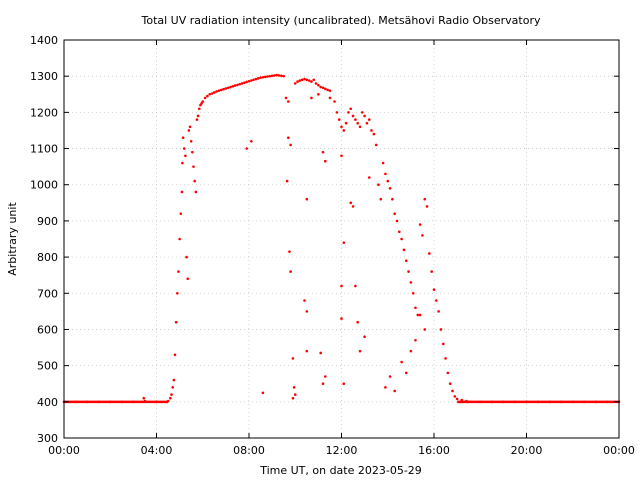  What do you see at coordinates (434, 450) in the screenshot?
I see `x-tick-label: 16:00` at bounding box center [434, 450].